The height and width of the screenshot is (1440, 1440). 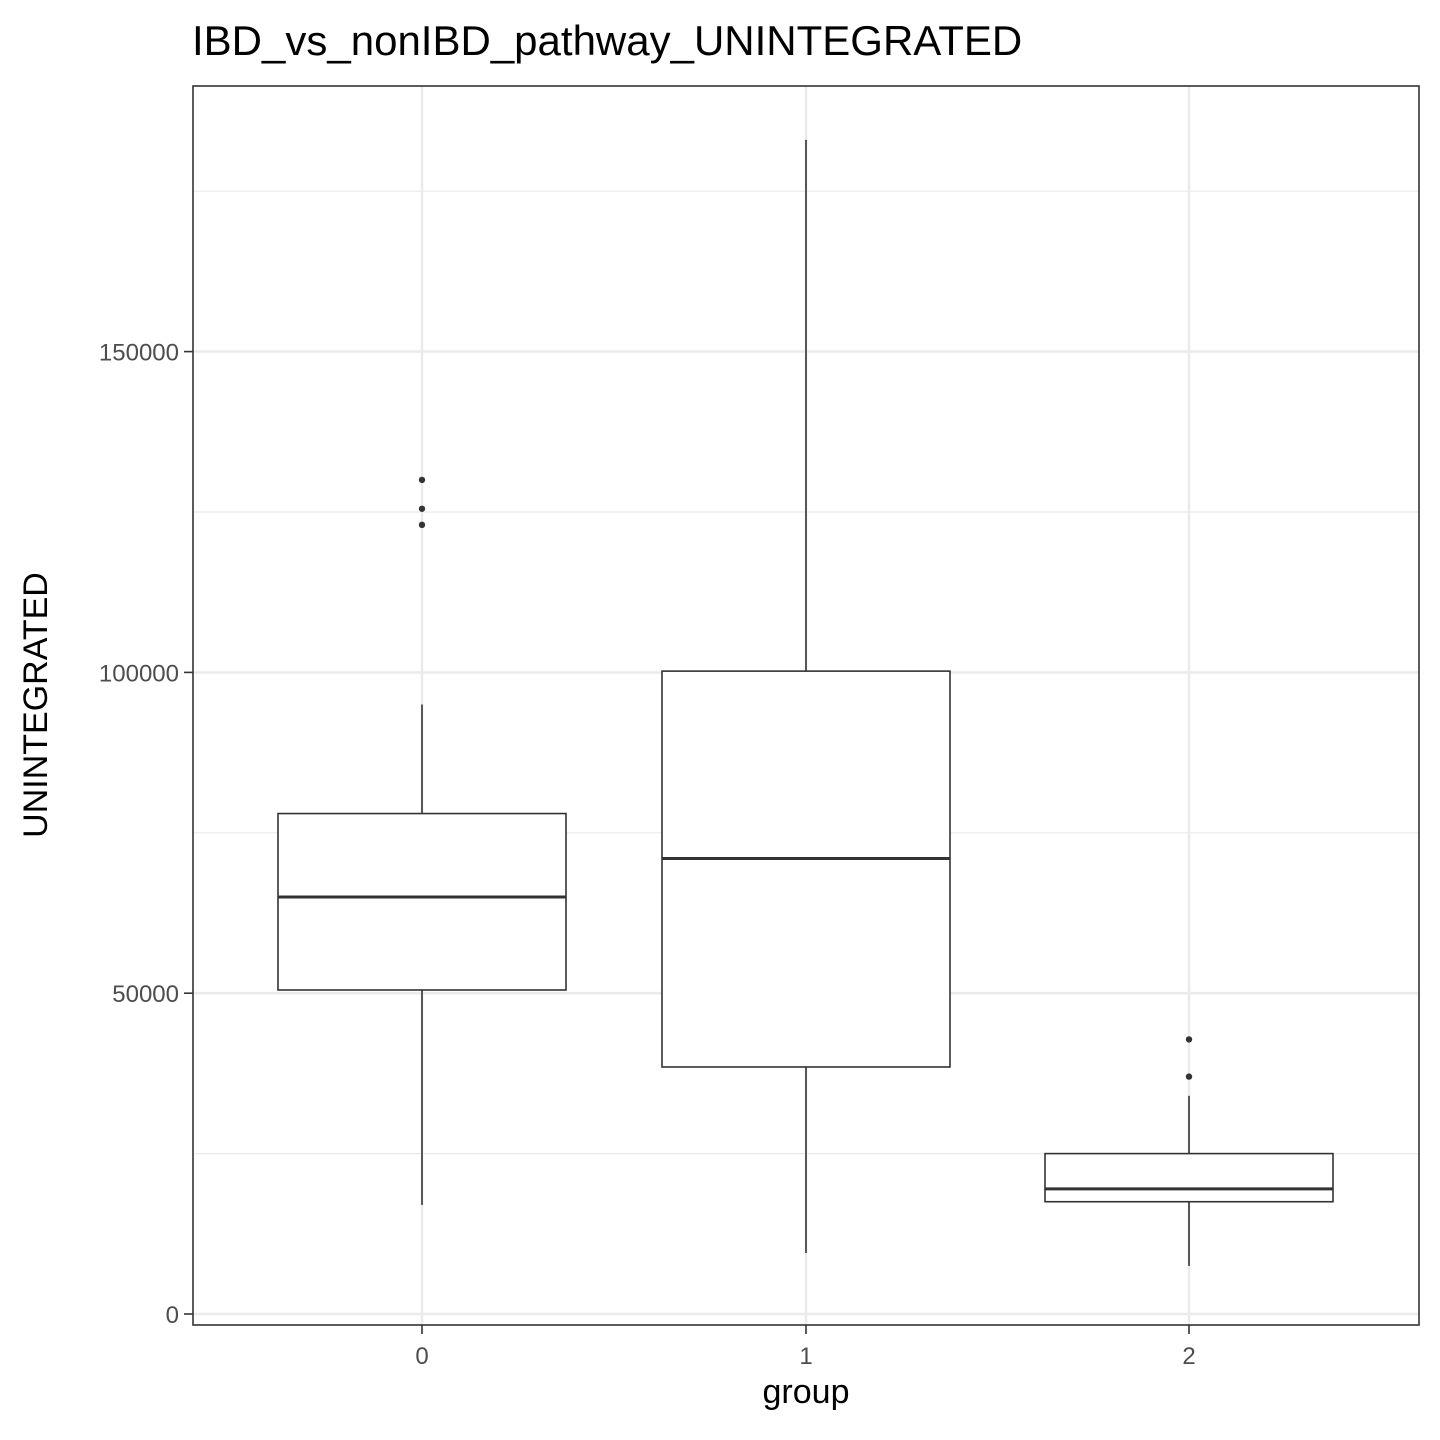 What do you see at coordinates (607, 40) in the screenshot?
I see `chart-title: IBD_vs_nonIBD_pathway_UNINTEGRATED` at bounding box center [607, 40].